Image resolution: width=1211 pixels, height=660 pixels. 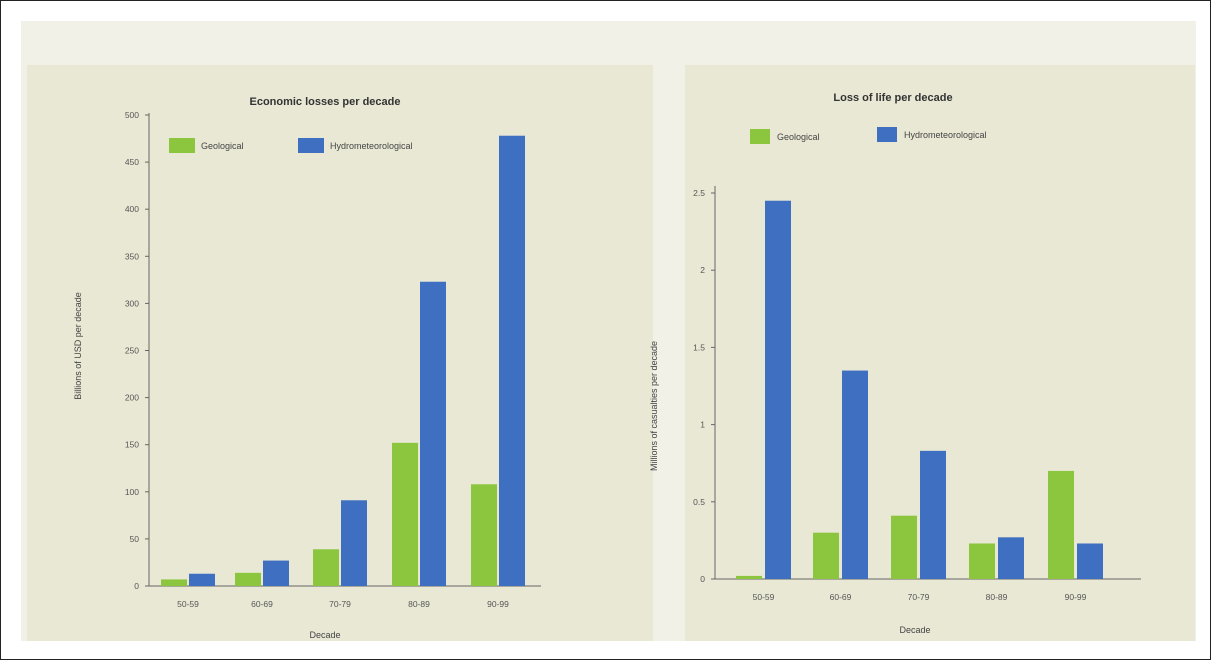 What do you see at coordinates (704, 386) in the screenshot?
I see `y-ticks: 0 0.5 1 1.5 2 2.5` at bounding box center [704, 386].